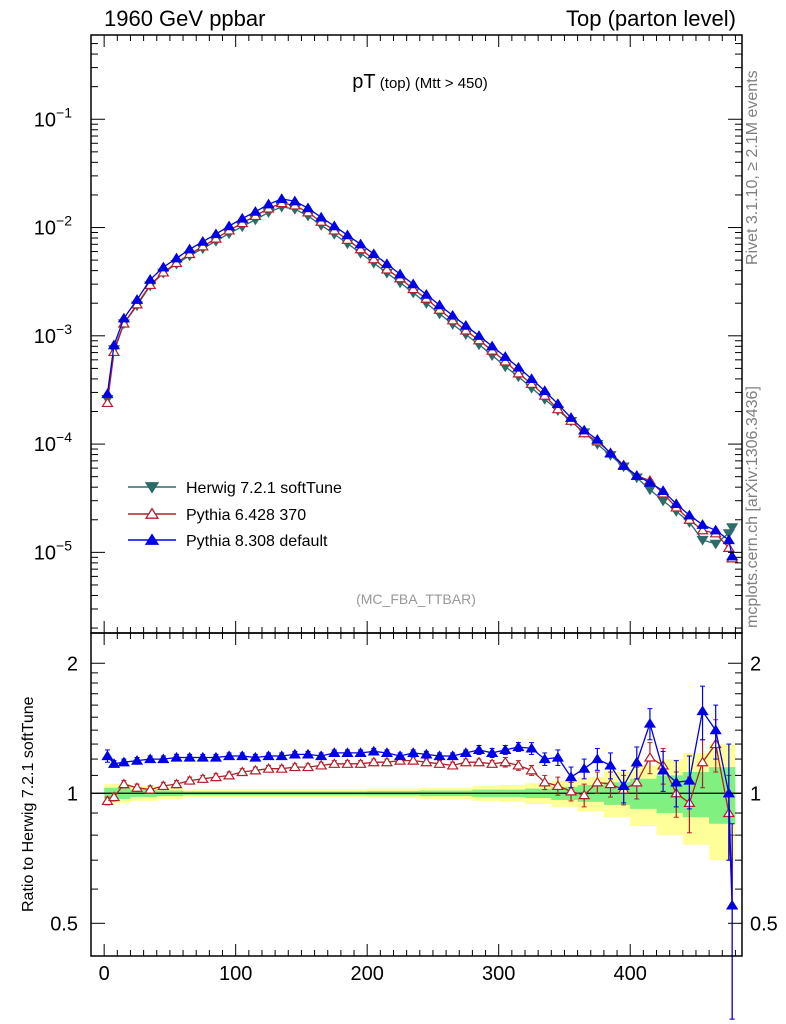 Image resolution: width=786 pixels, height=1024 pixels. What do you see at coordinates (420, 795) in the screenshot?
I see `ratio-inner-band` at bounding box center [420, 795].